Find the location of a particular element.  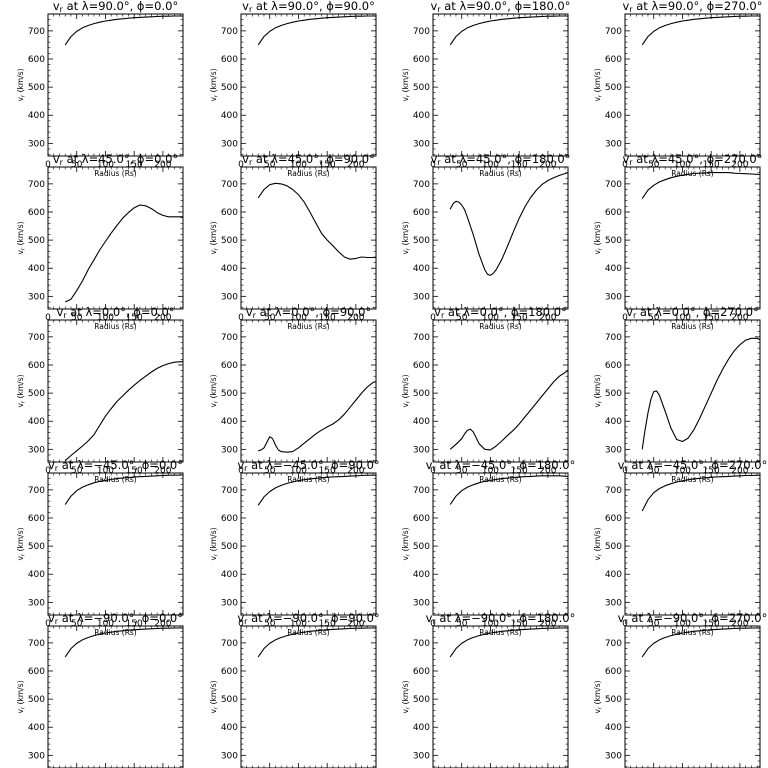

panel-title: vr at λ=45.0°, ϕ=90.0° is located at coordinates (308, 159).